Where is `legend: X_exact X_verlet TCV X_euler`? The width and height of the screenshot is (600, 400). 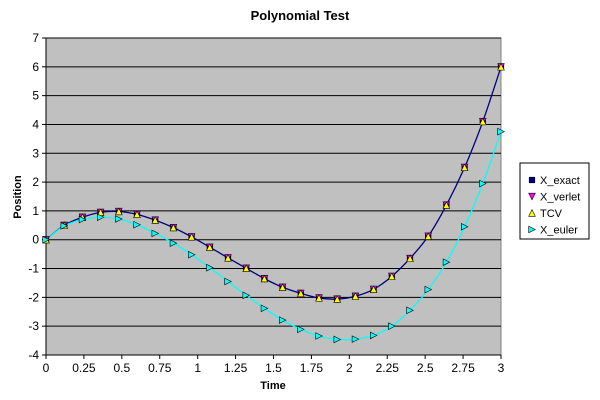
legend: X_exact X_verlet TCV X_euler is located at coordinates (554, 201).